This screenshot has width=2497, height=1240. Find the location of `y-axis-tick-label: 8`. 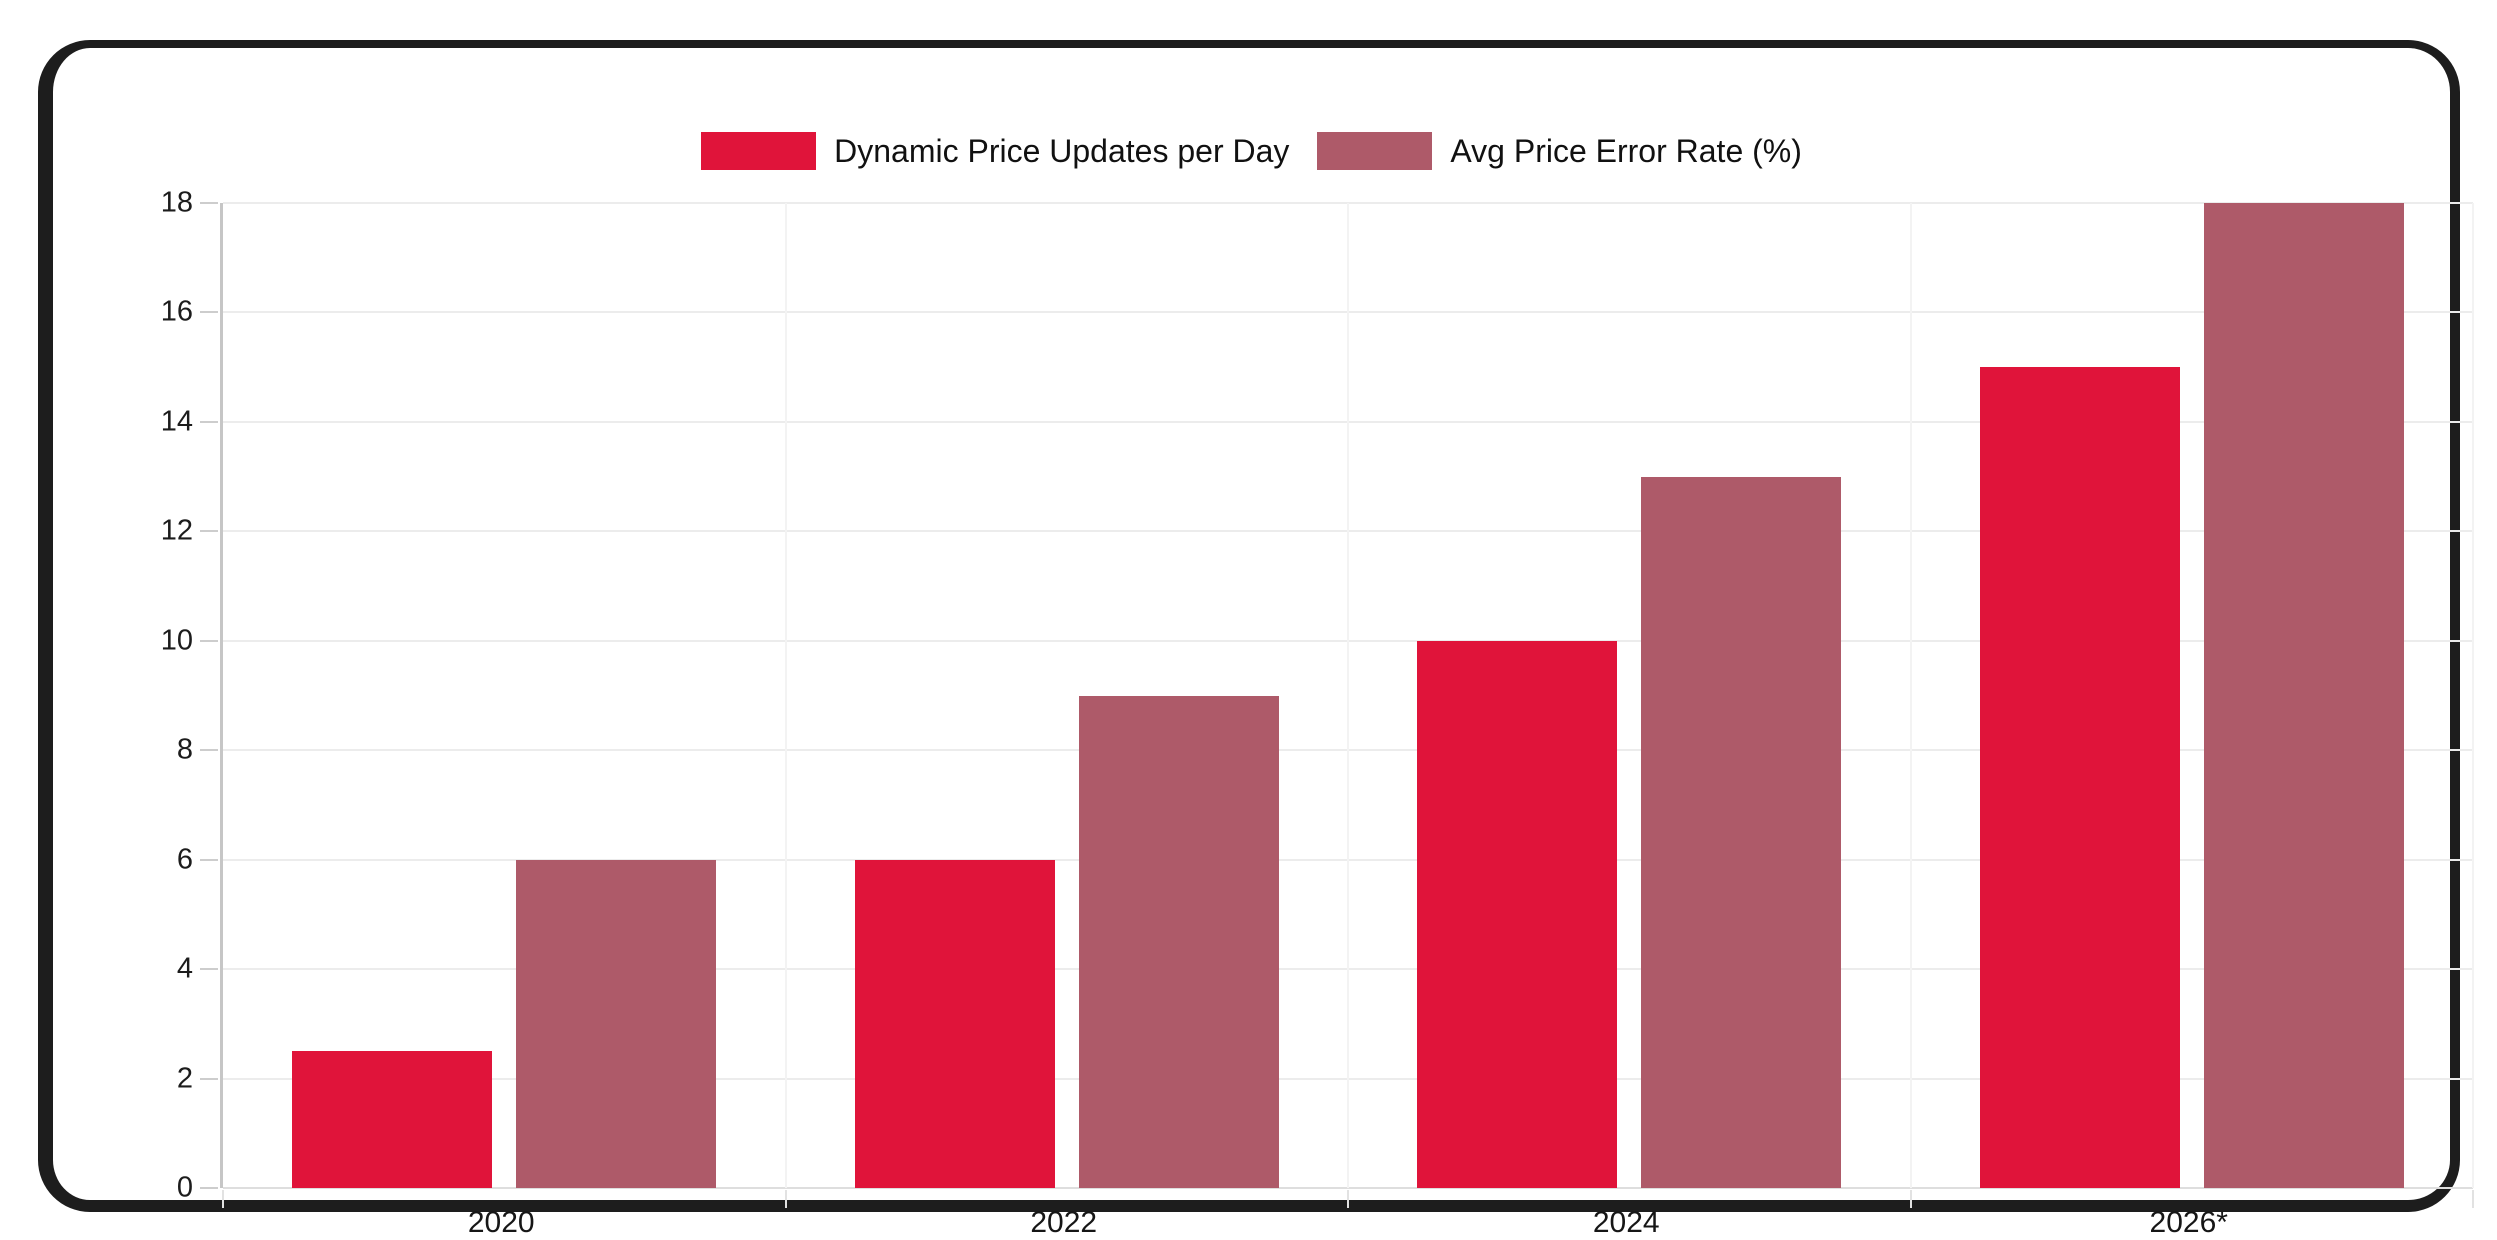

y-axis-tick-label: 8 is located at coordinates (184, 749).